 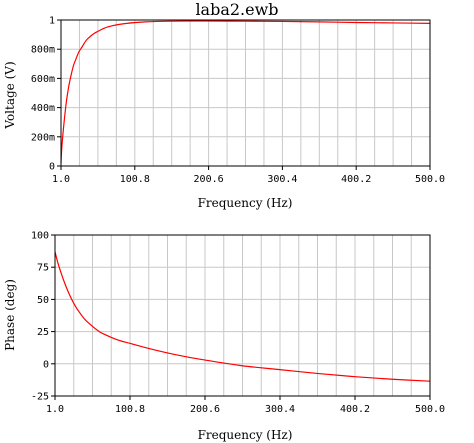 I want to click on phase-x-tick-label: 100.8, so click(x=130, y=409).